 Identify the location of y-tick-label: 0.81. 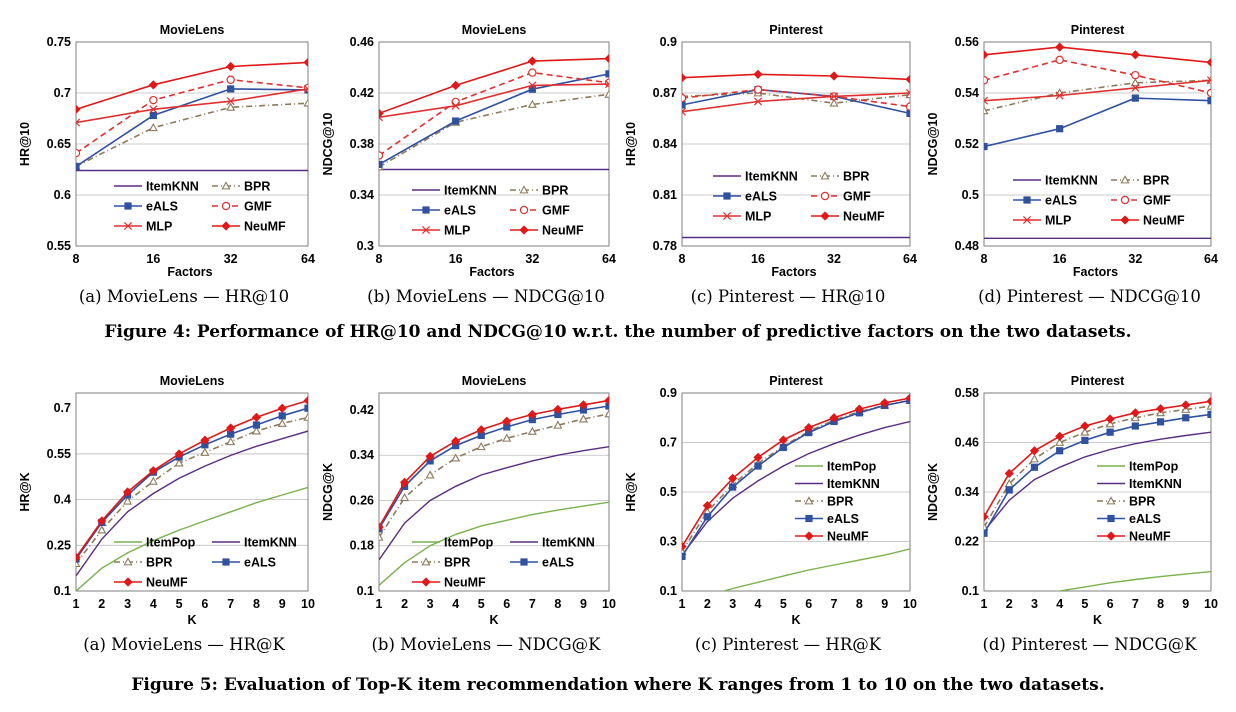
(665, 195).